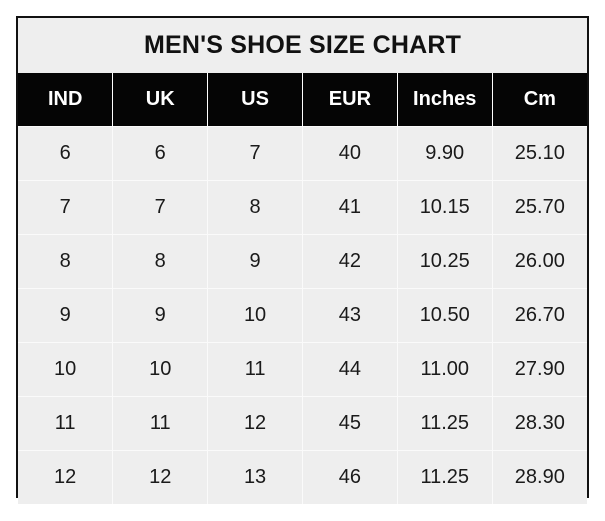 This screenshot has height=521, width=605. I want to click on cell-eur: 46, so click(349, 477).